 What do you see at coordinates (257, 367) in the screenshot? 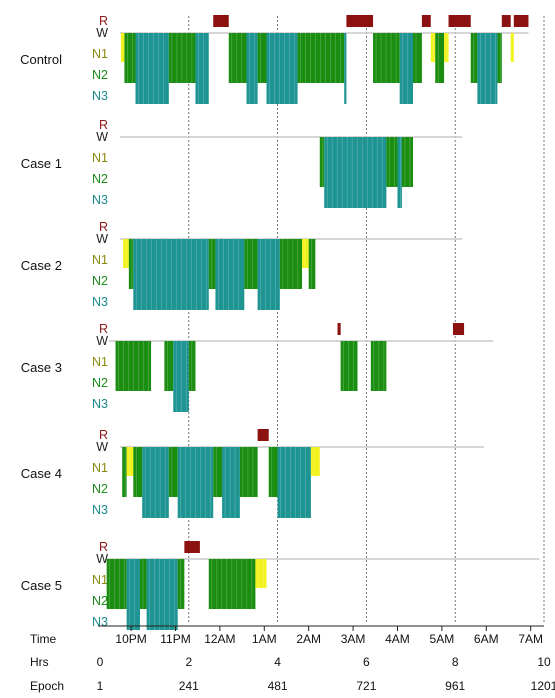
I see `panel-case-3: RW N1 N2 N3 Case 3` at bounding box center [257, 367].